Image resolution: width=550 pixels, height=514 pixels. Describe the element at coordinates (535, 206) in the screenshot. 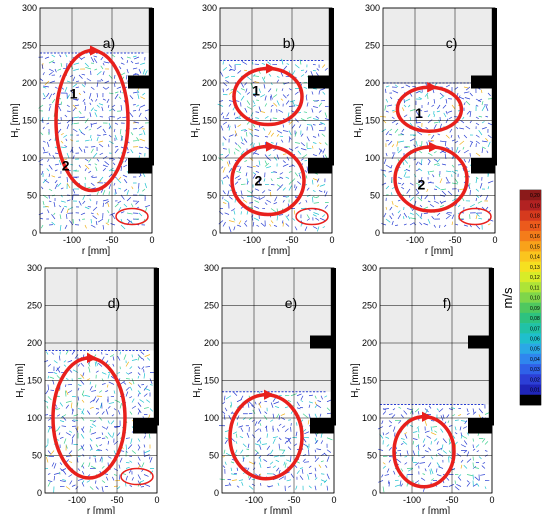

I see `colorbar-tick-label: 0,19` at that location.